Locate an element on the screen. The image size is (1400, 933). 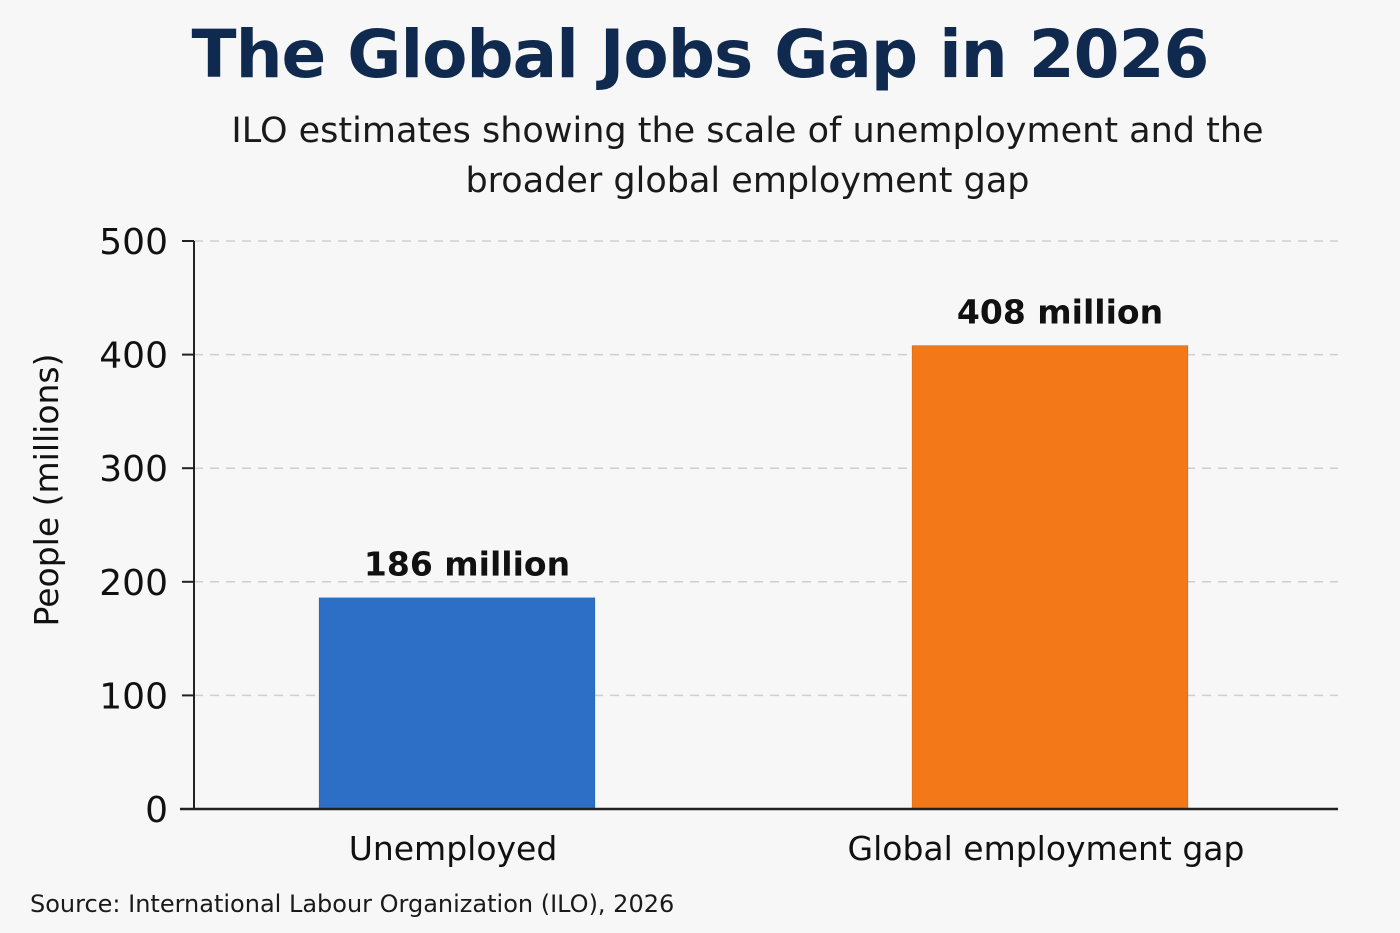
y-tick-label: 500 is located at coordinates (133, 242).